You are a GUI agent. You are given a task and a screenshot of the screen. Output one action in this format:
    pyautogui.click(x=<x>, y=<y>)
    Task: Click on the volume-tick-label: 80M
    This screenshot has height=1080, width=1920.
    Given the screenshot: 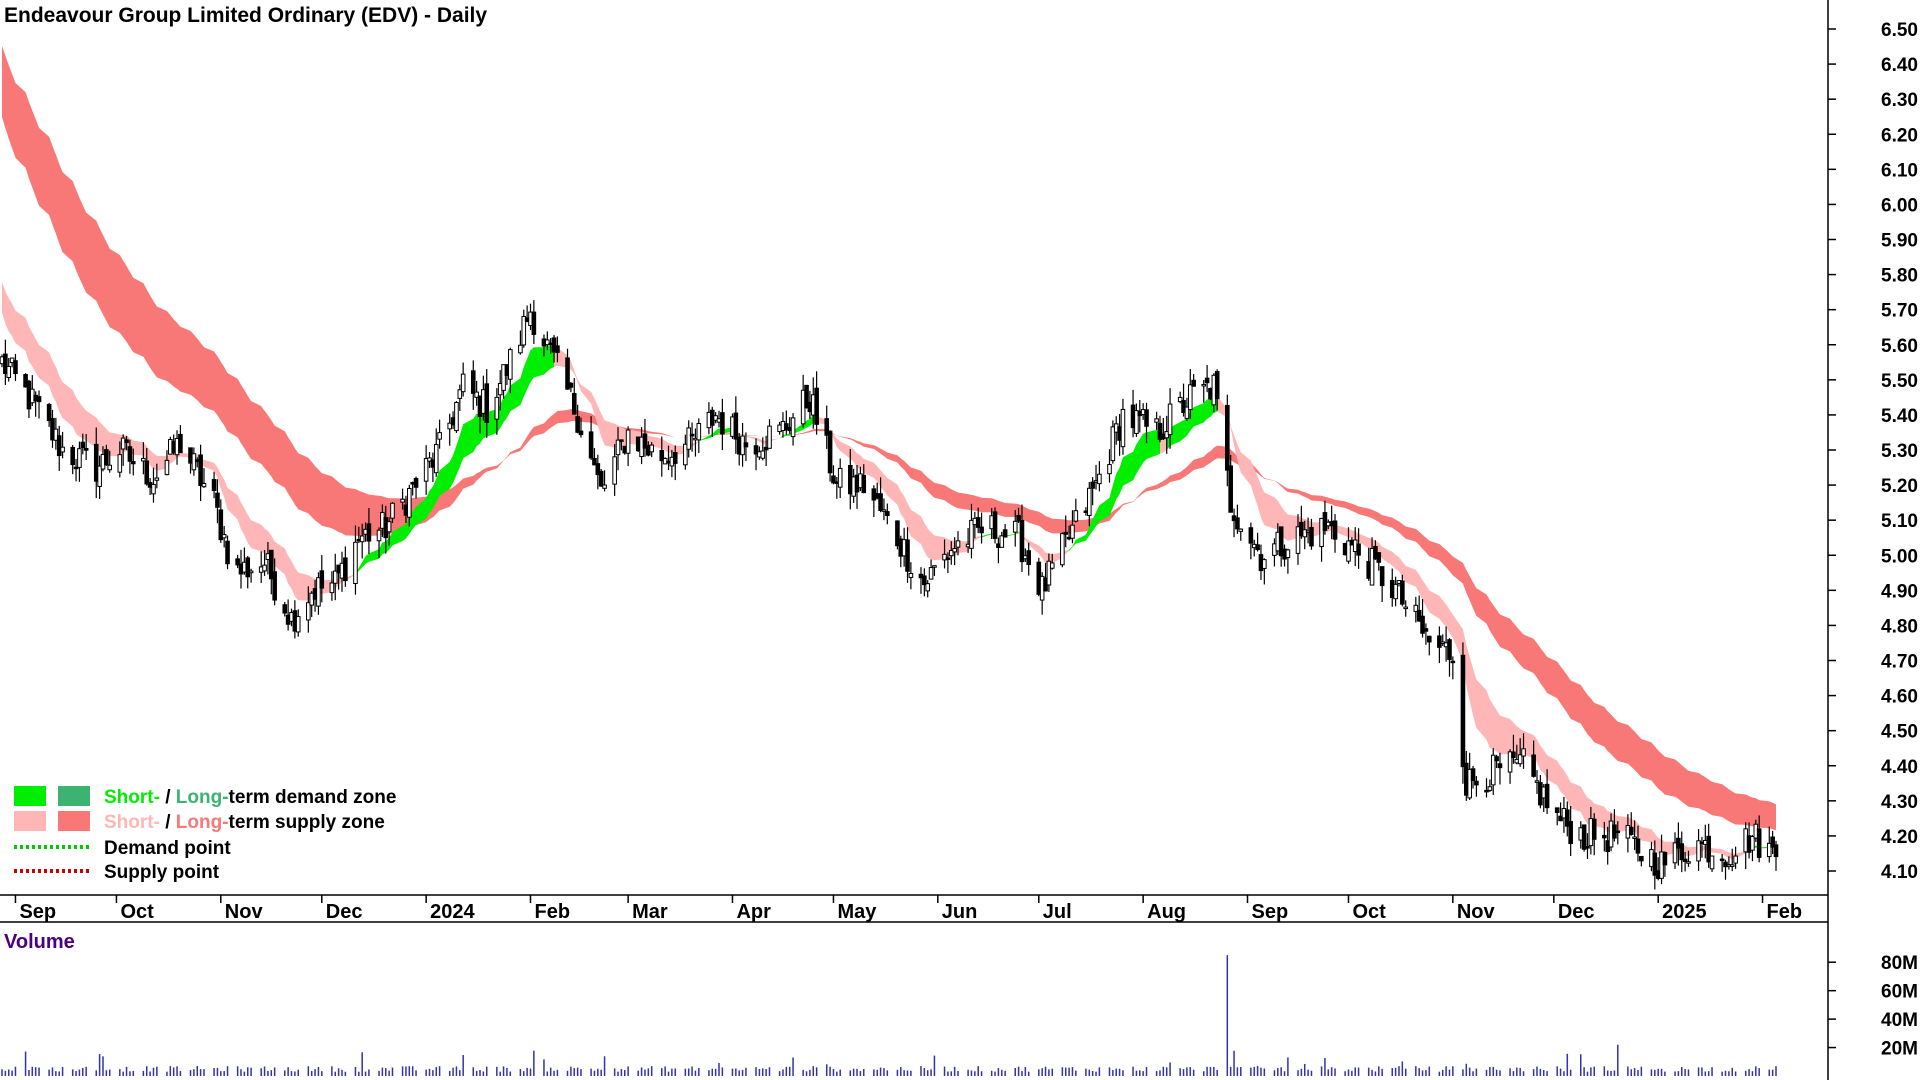 What is the action you would take?
    pyautogui.click(x=1899, y=963)
    